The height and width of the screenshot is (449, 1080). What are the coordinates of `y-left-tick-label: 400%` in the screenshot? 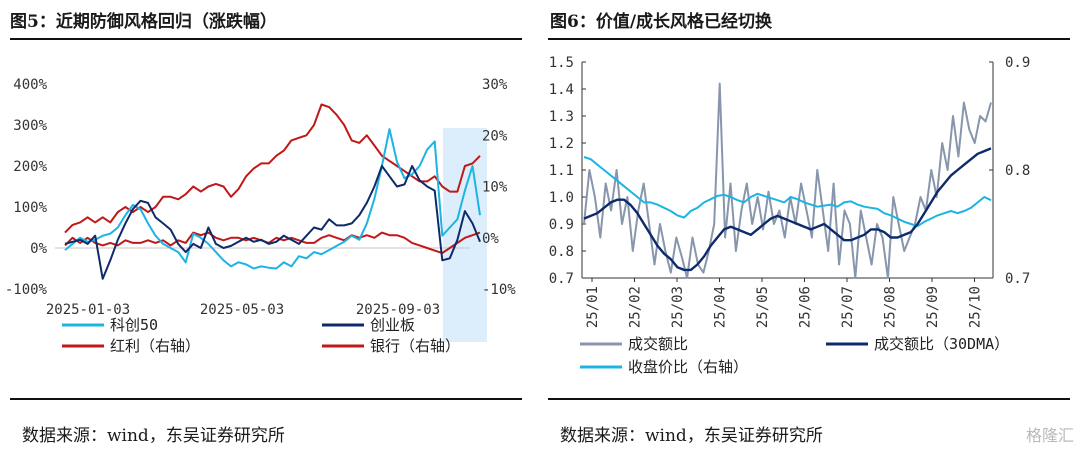 It's located at (30, 85).